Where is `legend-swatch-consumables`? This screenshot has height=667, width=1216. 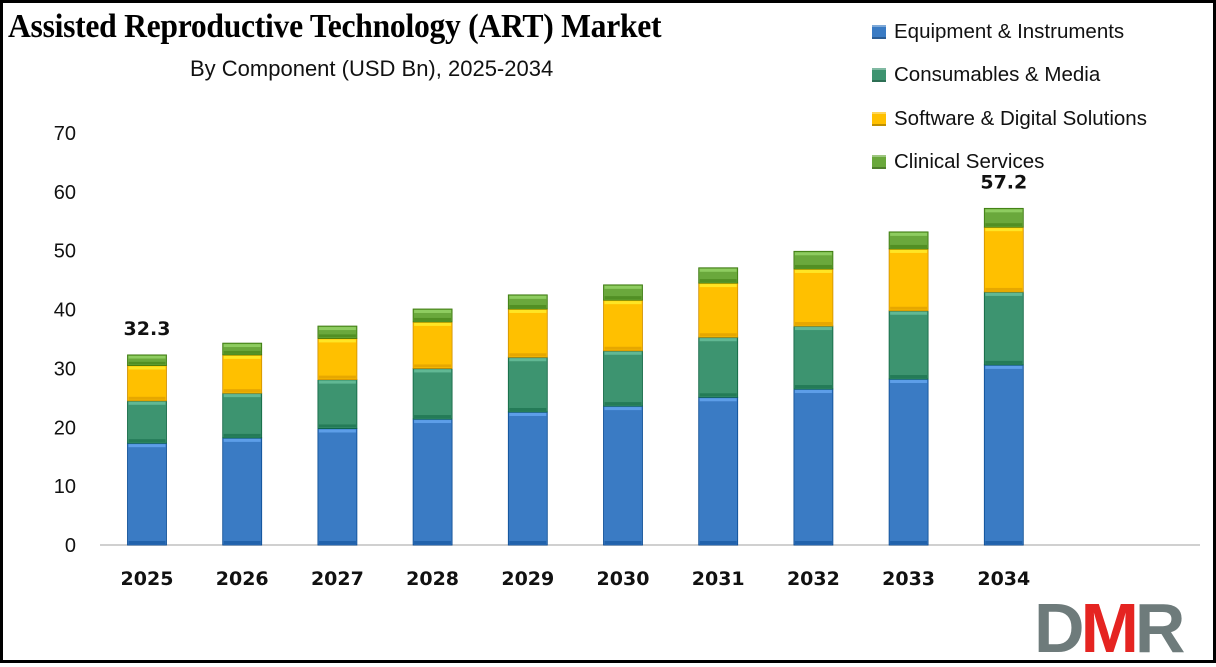
legend-swatch-consumables is located at coordinates (879, 75).